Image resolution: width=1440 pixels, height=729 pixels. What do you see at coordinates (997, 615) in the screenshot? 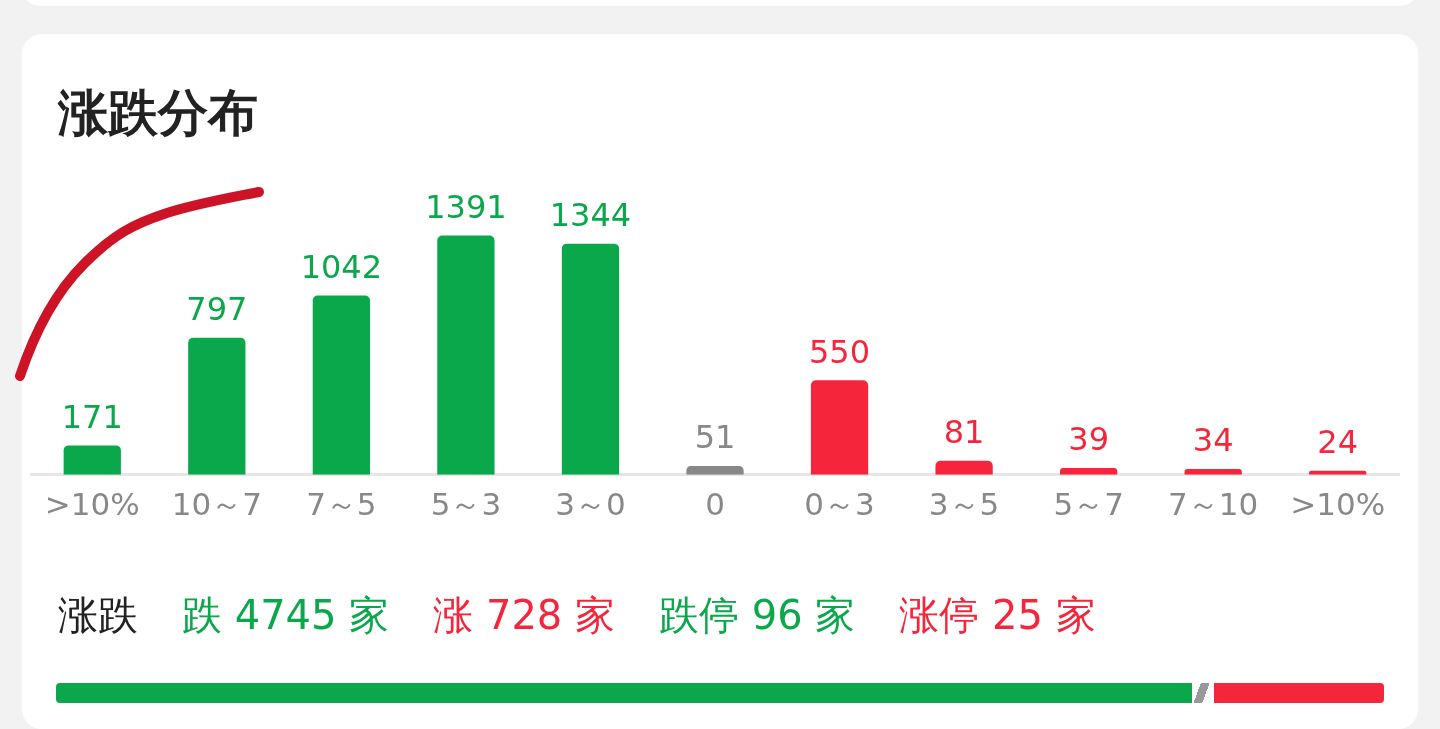
I see `text: 涨停 25 家` at bounding box center [997, 615].